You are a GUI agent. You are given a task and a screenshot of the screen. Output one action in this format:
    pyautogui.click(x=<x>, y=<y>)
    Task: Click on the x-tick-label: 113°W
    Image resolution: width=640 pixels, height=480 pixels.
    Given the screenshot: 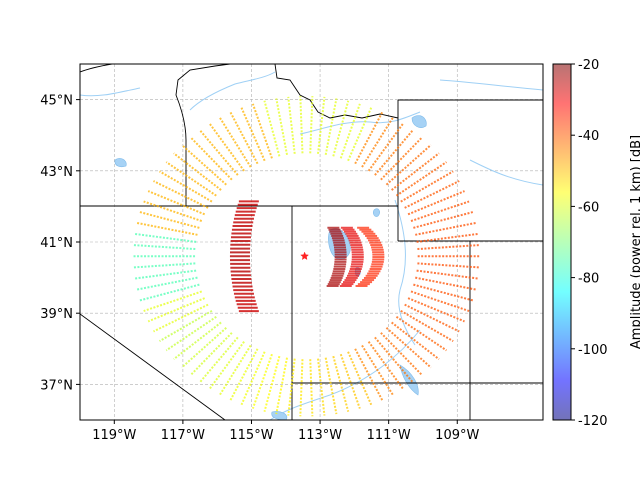 What is the action you would take?
    pyautogui.click(x=320, y=435)
    